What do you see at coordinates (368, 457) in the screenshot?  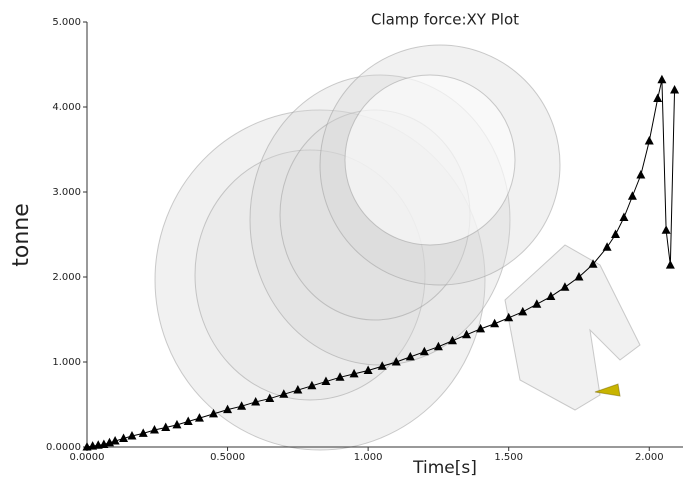 I see `x-tick-label: 1.000` at bounding box center [368, 457].